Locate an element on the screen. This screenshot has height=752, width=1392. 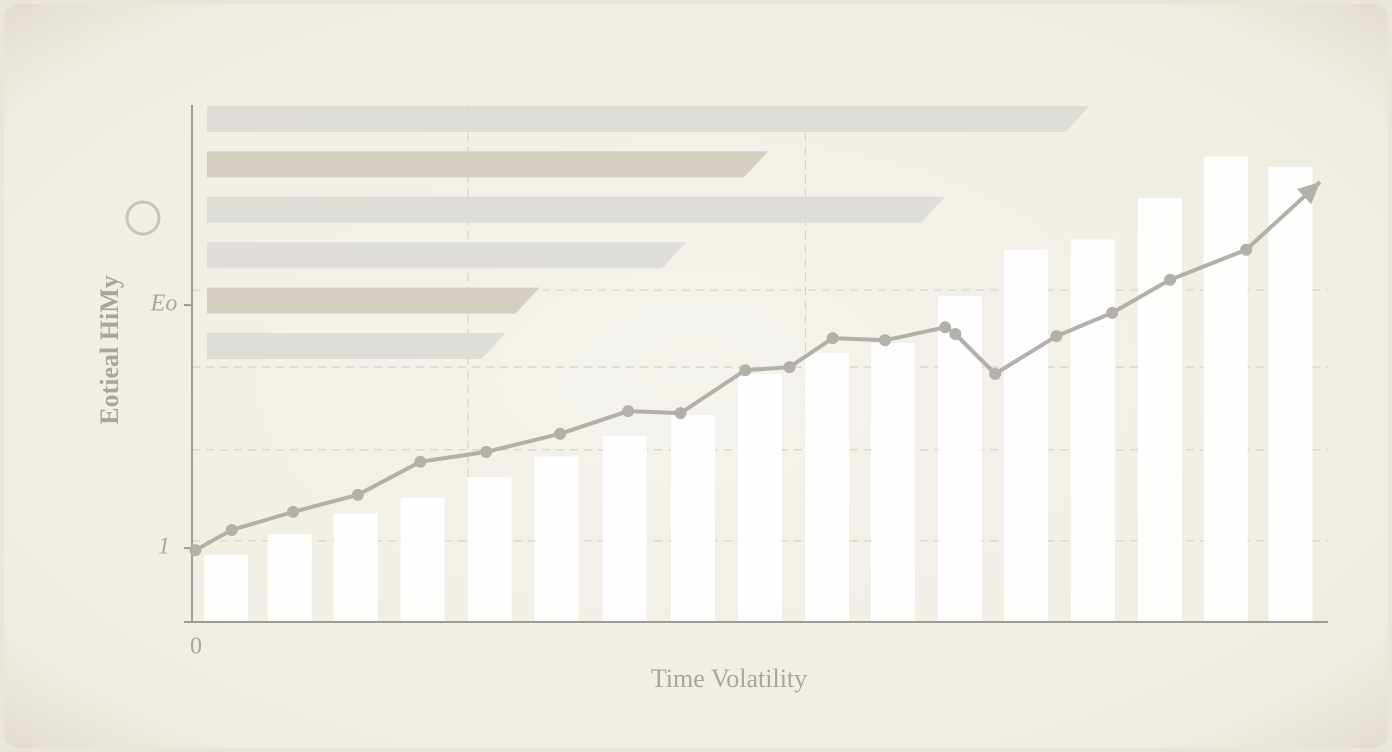
icon is located at coordinates (143, 218).